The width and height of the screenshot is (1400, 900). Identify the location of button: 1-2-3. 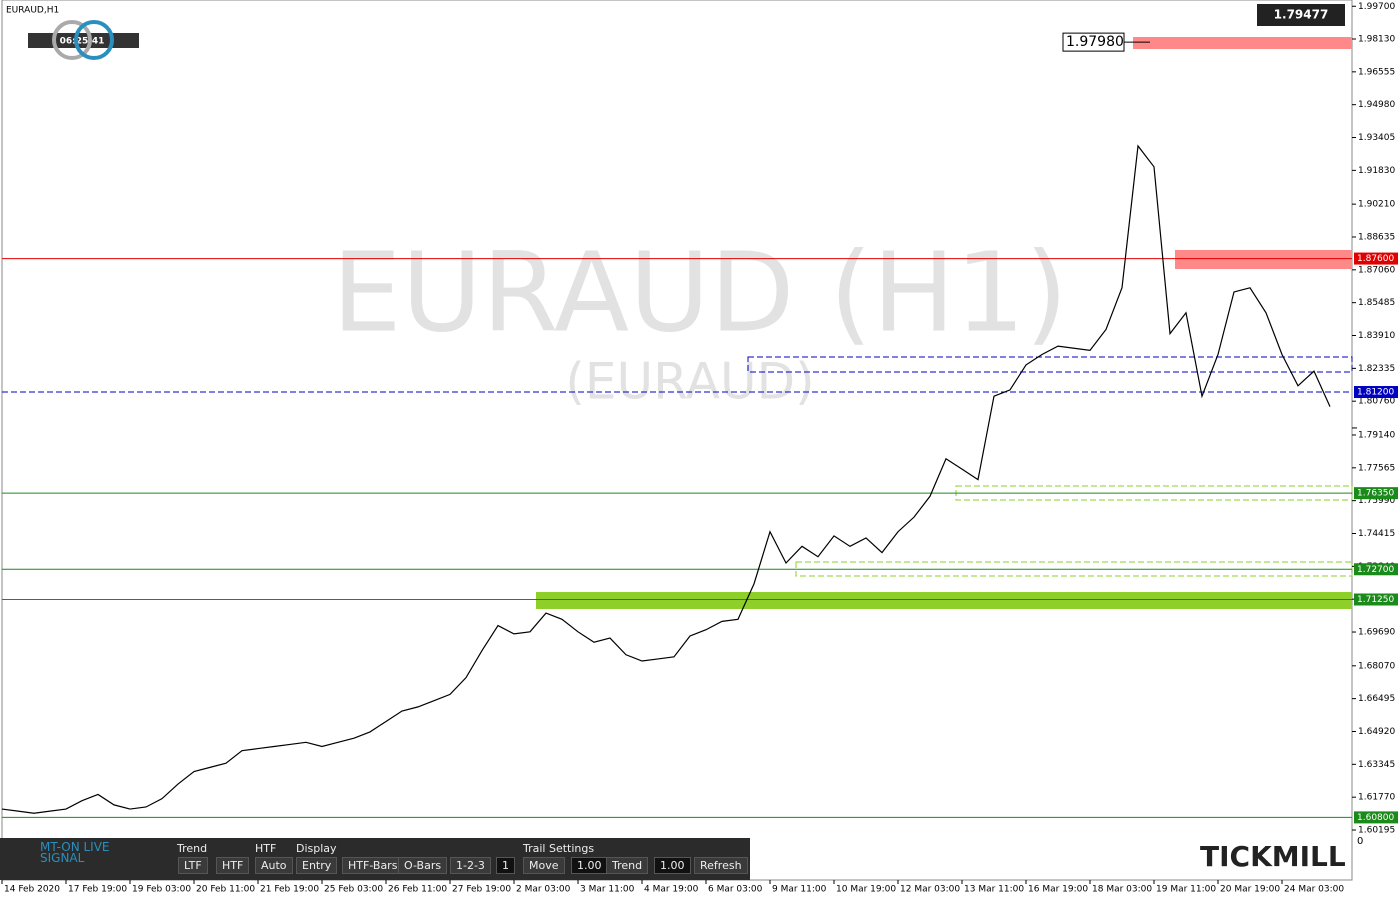
(470, 865).